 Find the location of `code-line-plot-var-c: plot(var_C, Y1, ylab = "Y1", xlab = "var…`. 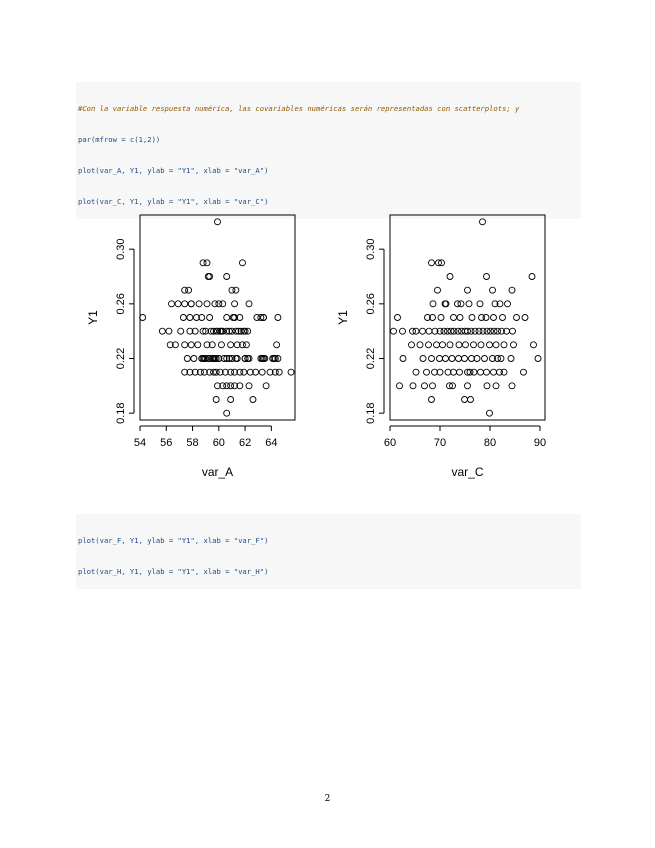

code-line-plot-var-c: plot(var_C, Y1, ylab = "Y1", xlab = "var… is located at coordinates (173, 202).